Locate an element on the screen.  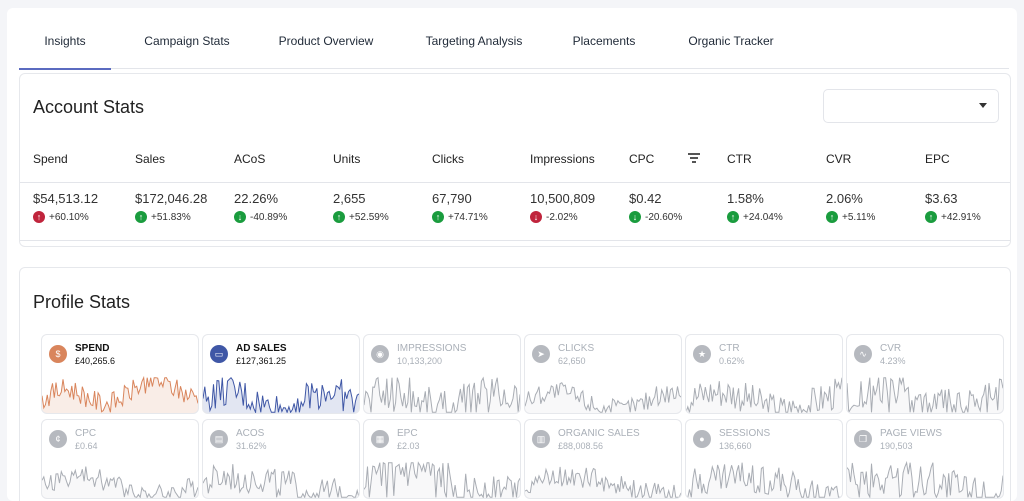
stat-change: ↑ +52.59% is located at coordinates (361, 217).